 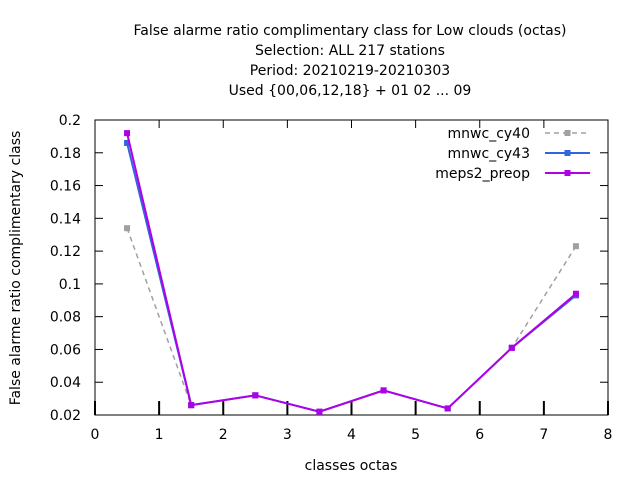 I want to click on x-tick-label: 2, so click(x=223, y=435).